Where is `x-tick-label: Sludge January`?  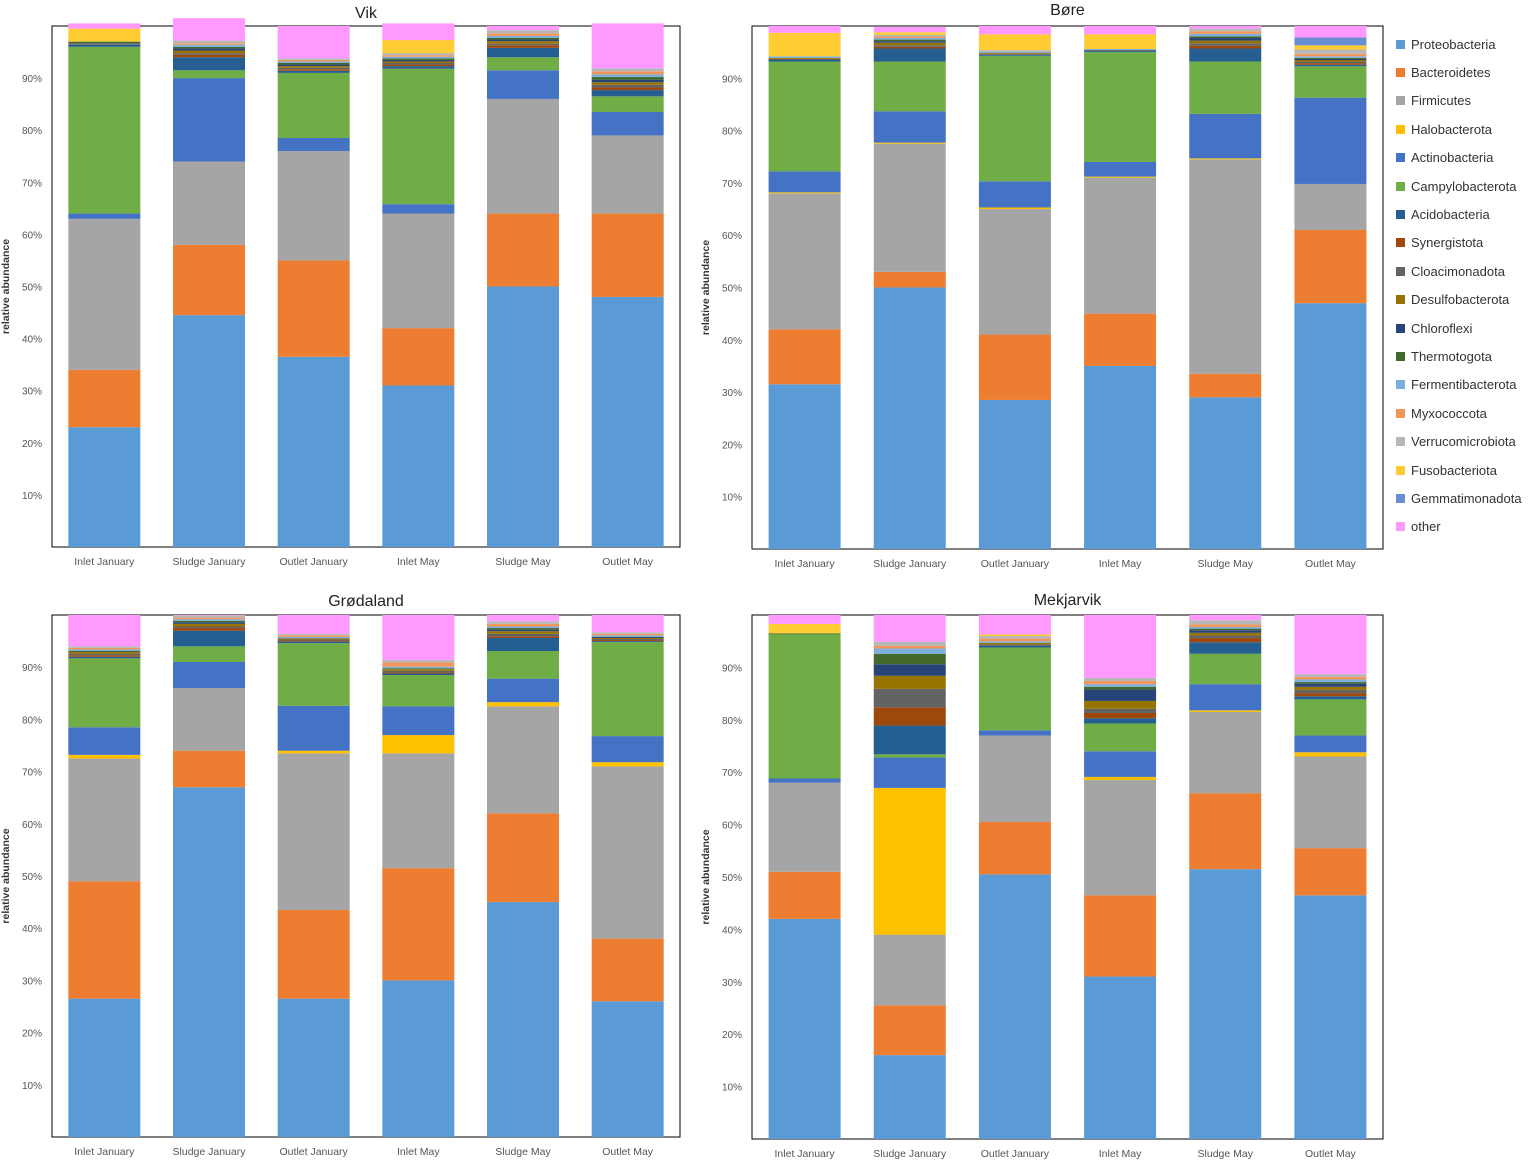
x-tick-label: Sludge January is located at coordinates (210, 1152).